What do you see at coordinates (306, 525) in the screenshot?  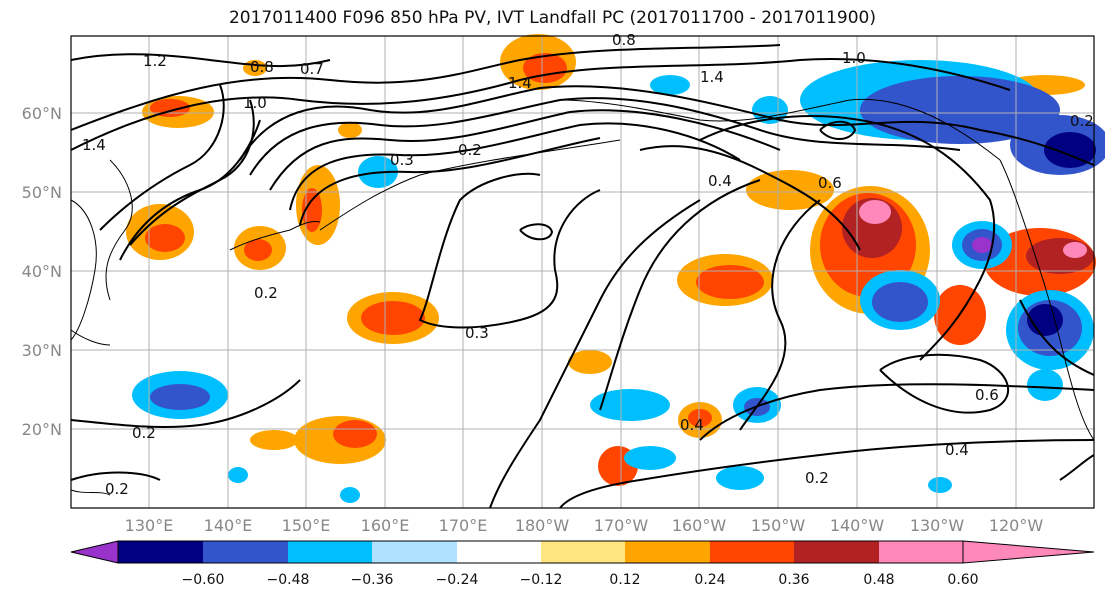 I see `lon-label: 150°E` at bounding box center [306, 525].